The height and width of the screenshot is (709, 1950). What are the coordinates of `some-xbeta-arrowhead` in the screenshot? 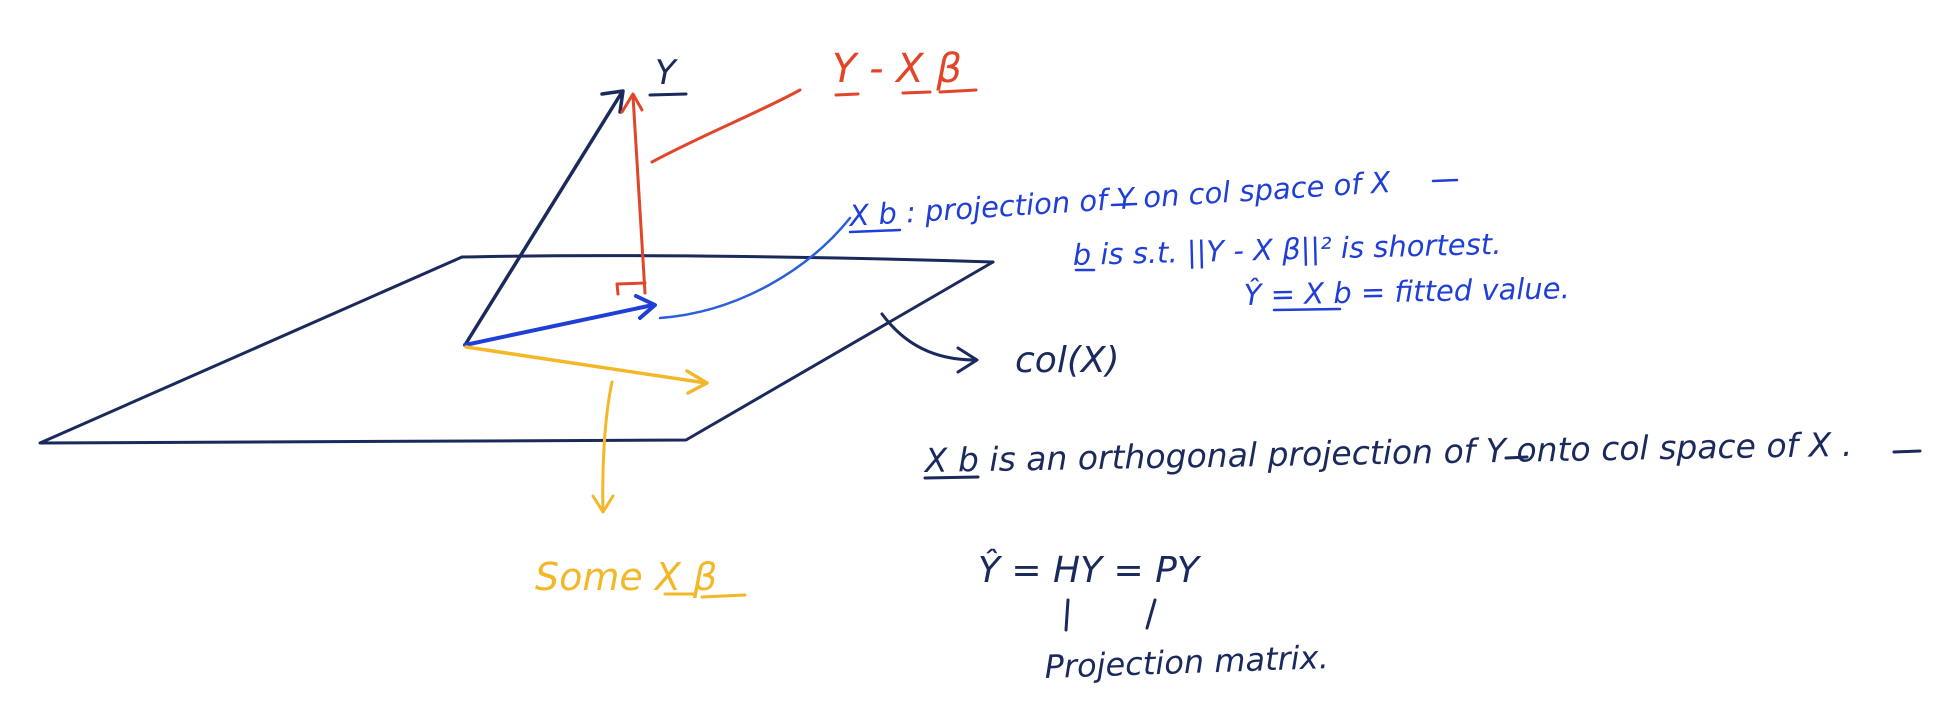 It's located at (697, 382).